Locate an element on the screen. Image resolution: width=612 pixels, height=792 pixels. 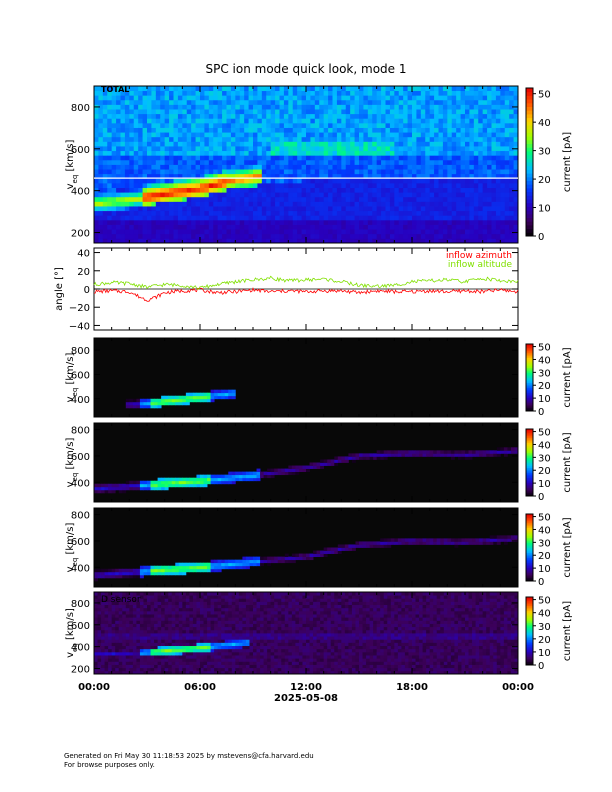
colorbar-tick-label: 50 is located at coordinates (544, 95).